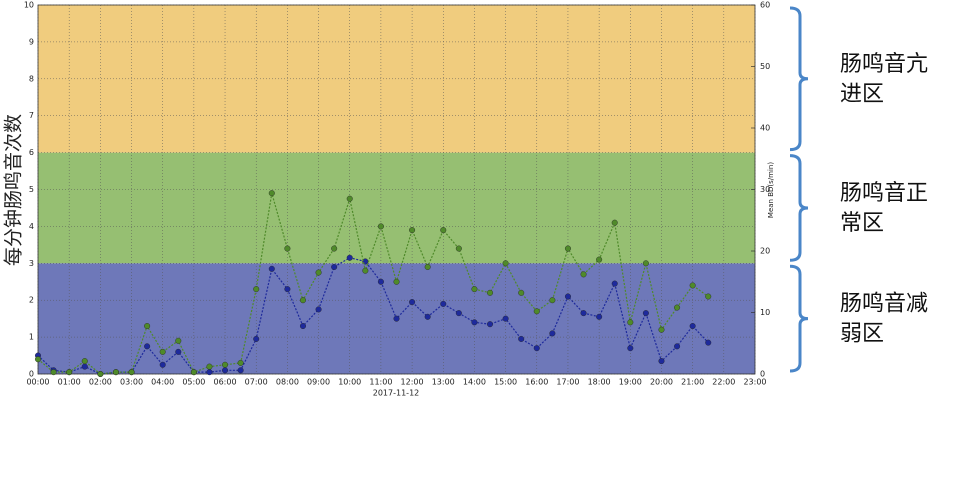 Image resolution: width=957 pixels, height=504 pixels. Describe the element at coordinates (765, 5) in the screenshot. I see `y2-tick-label: 60` at that location.